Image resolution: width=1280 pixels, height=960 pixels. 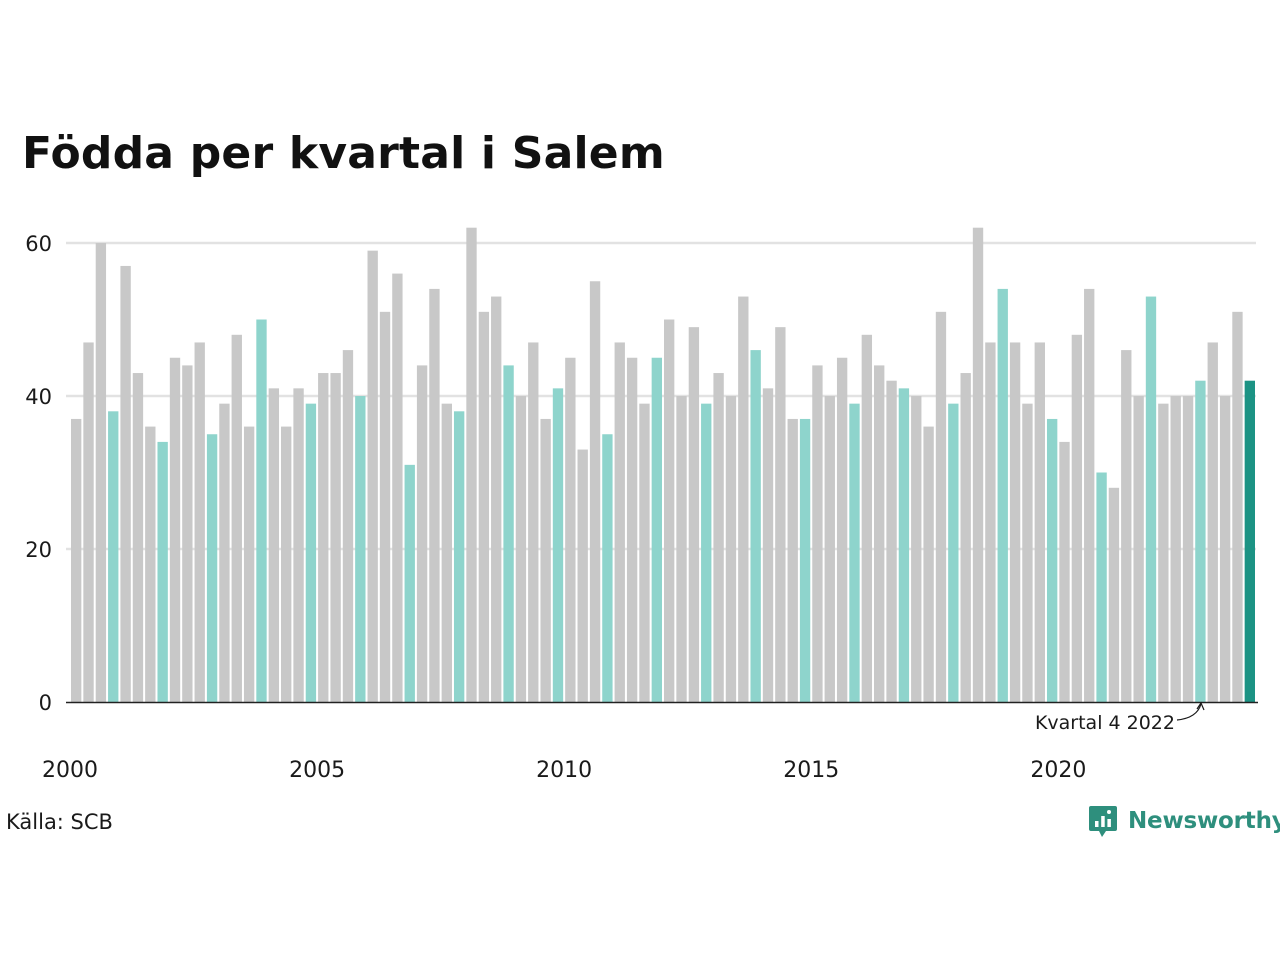 What do you see at coordinates (564, 770) in the screenshot?
I see `x-tick-label: 2010` at bounding box center [564, 770].